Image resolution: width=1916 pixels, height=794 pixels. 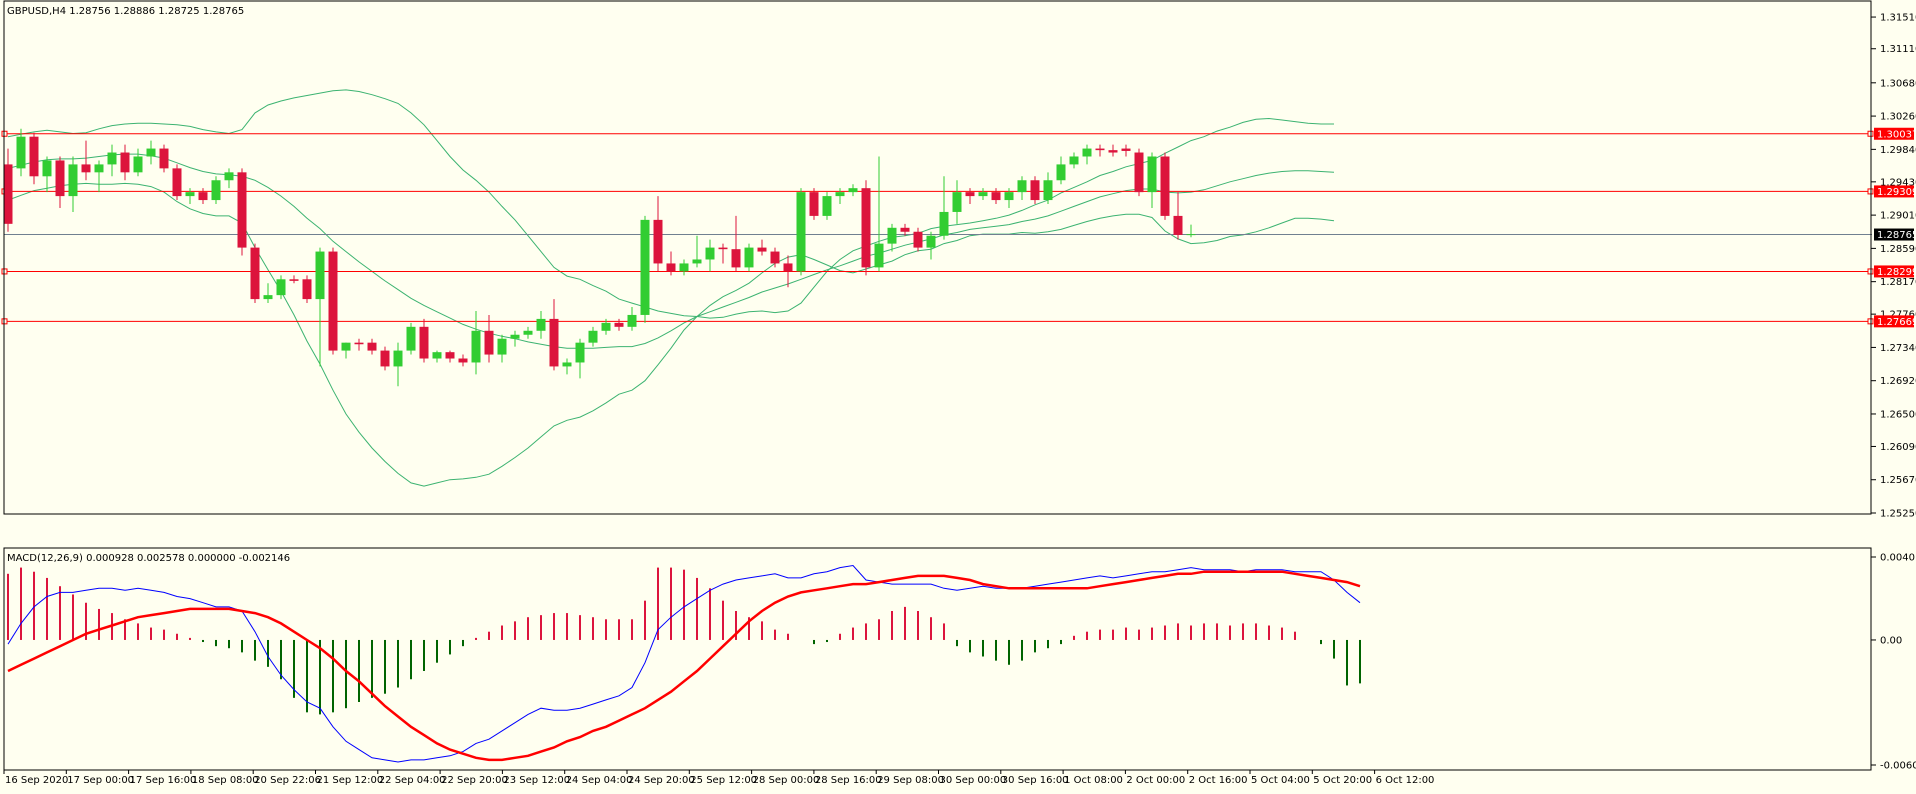 I want to click on time-tick-label: 5 Oct 20:00, so click(x=1342, y=780).